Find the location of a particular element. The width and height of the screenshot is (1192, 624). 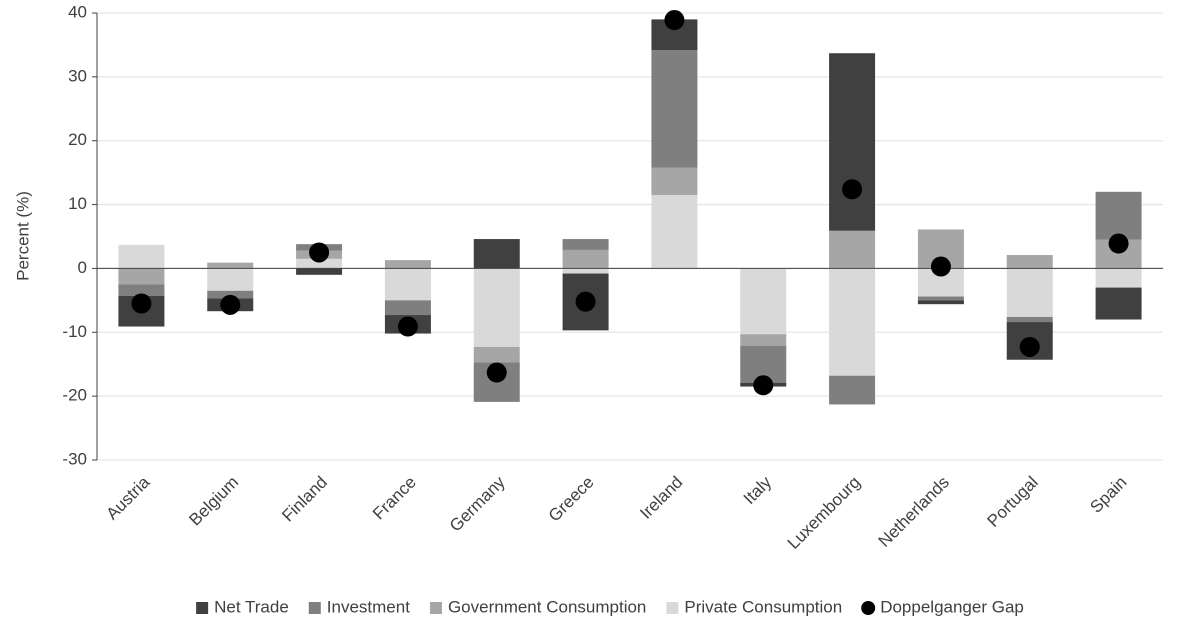

x-tick-label: Belgium is located at coordinates (213, 501).